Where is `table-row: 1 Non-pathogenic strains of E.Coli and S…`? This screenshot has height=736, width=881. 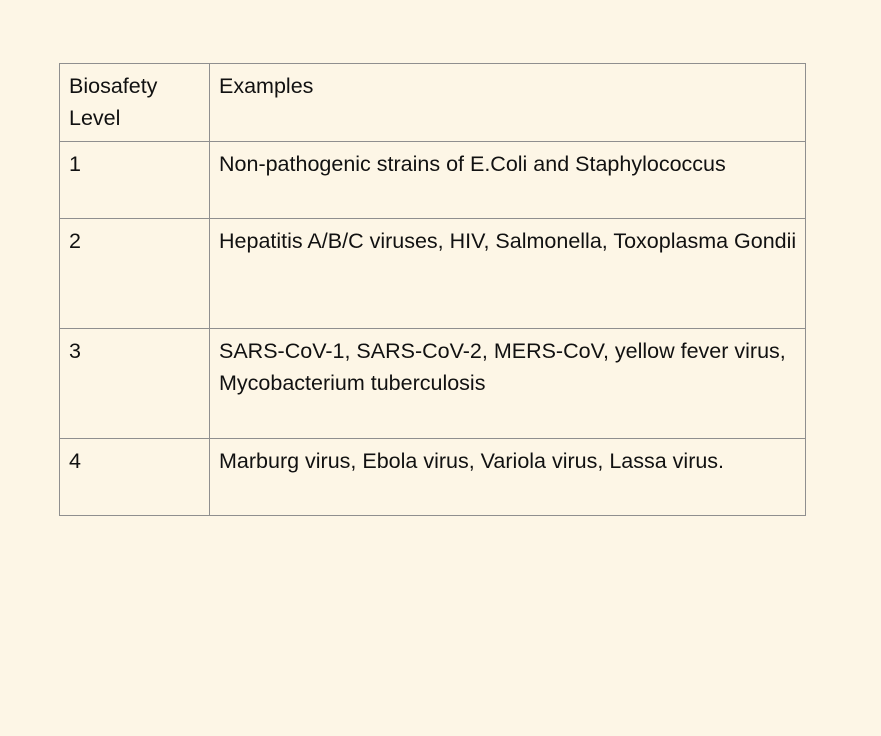 table-row: 1 Non-pathogenic strains of E.Coli and S… is located at coordinates (432, 180).